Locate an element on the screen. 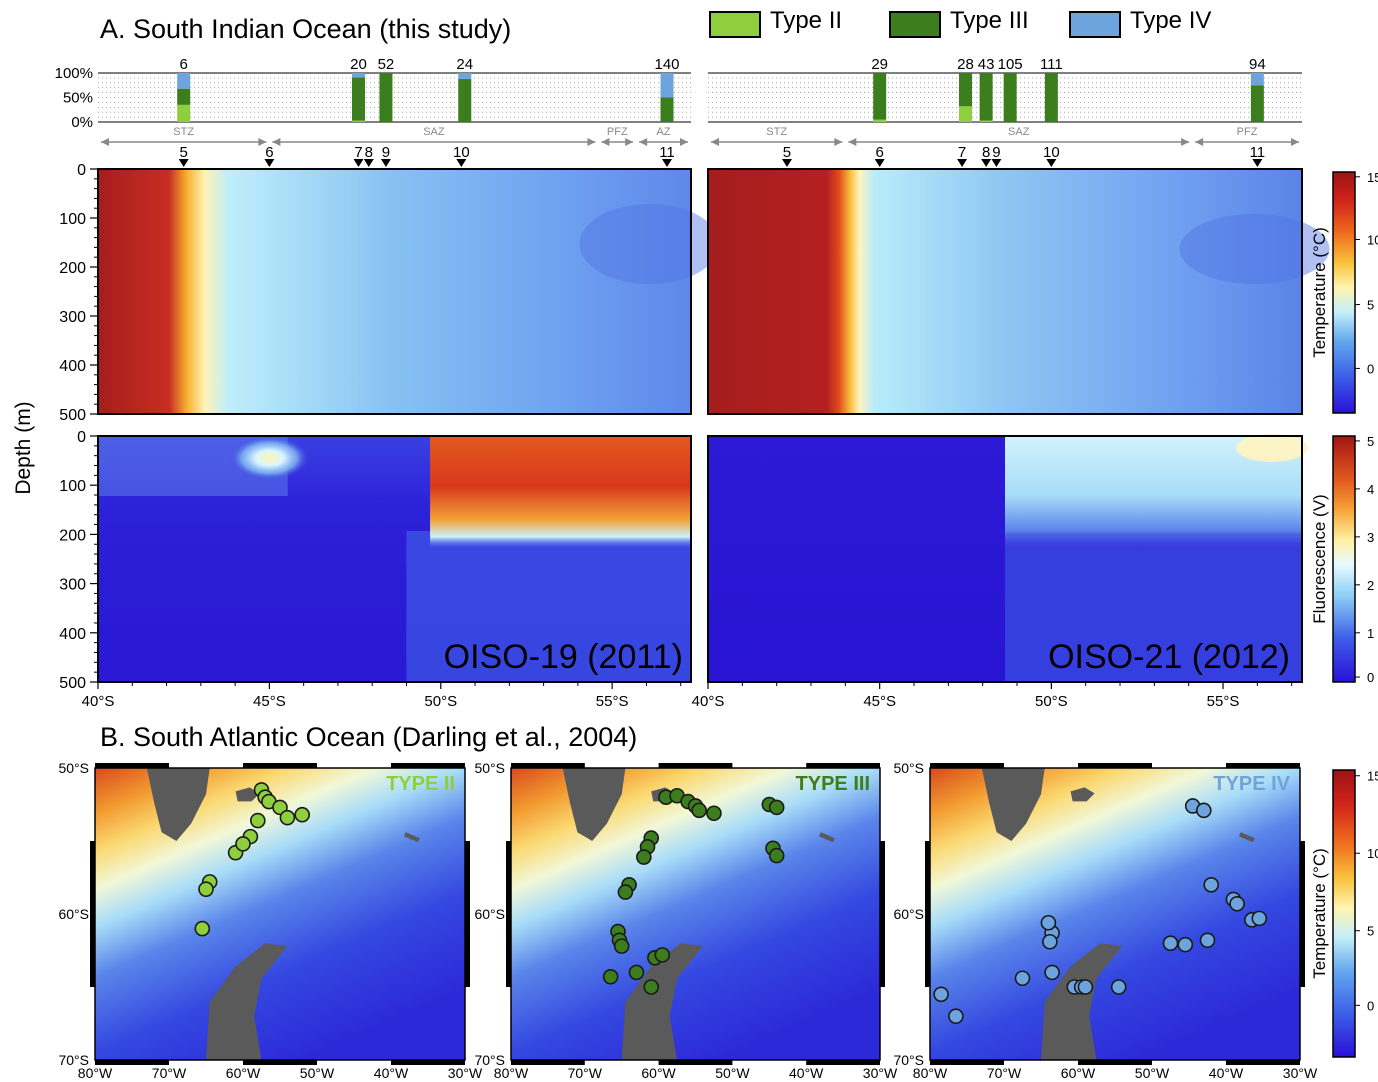 The height and width of the screenshot is (1082, 1378). legend-label-3: Type IV is located at coordinates (1170, 20).